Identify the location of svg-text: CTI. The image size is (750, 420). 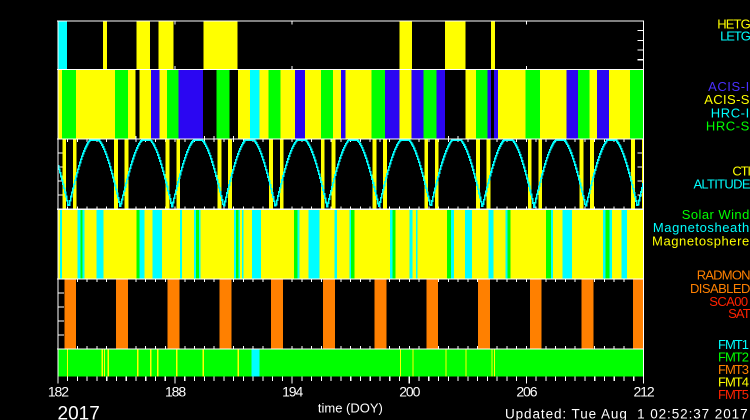
(741, 170).